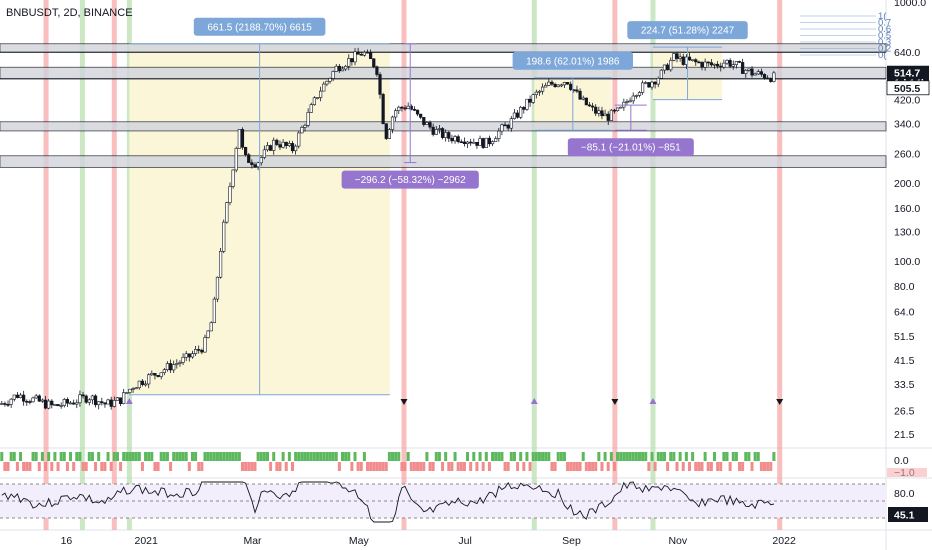 The image size is (932, 550). I want to click on measure-label: 198.6 (62.01%) 1986, so click(573, 61).